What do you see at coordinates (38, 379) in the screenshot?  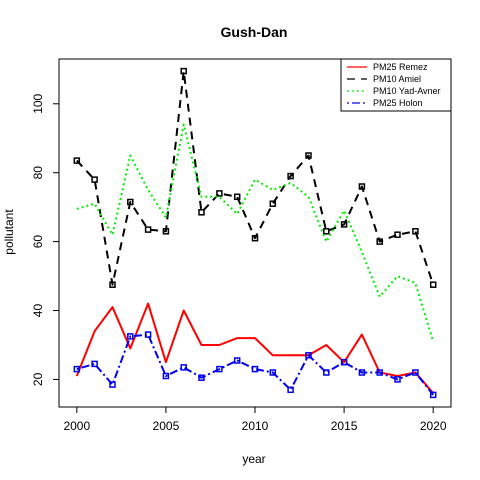 I see `y-tick-label: 20` at bounding box center [38, 379].